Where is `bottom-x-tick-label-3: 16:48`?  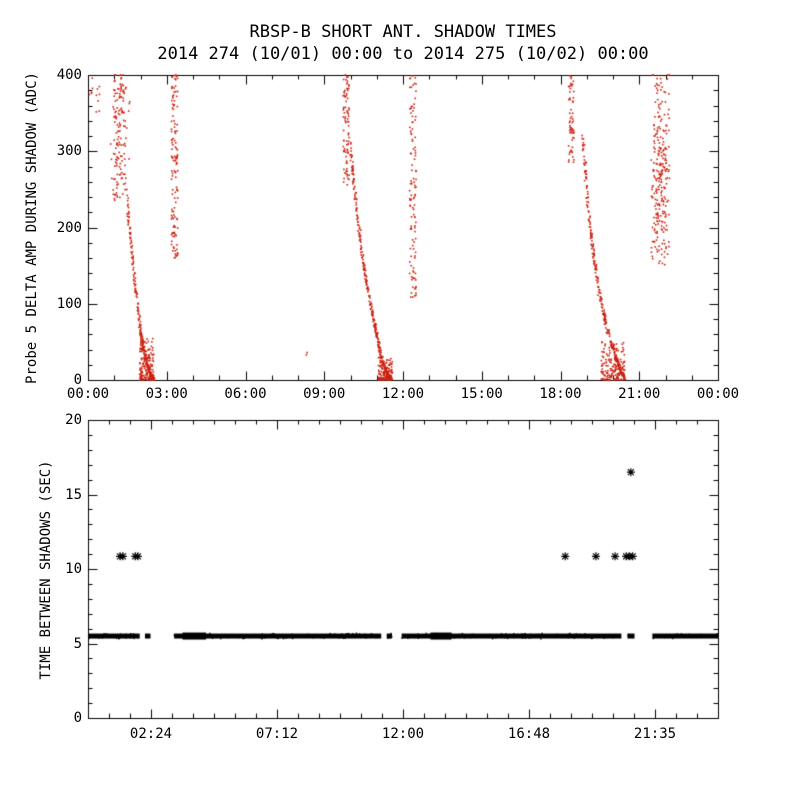 bottom-x-tick-label-3: 16:48 is located at coordinates (529, 734).